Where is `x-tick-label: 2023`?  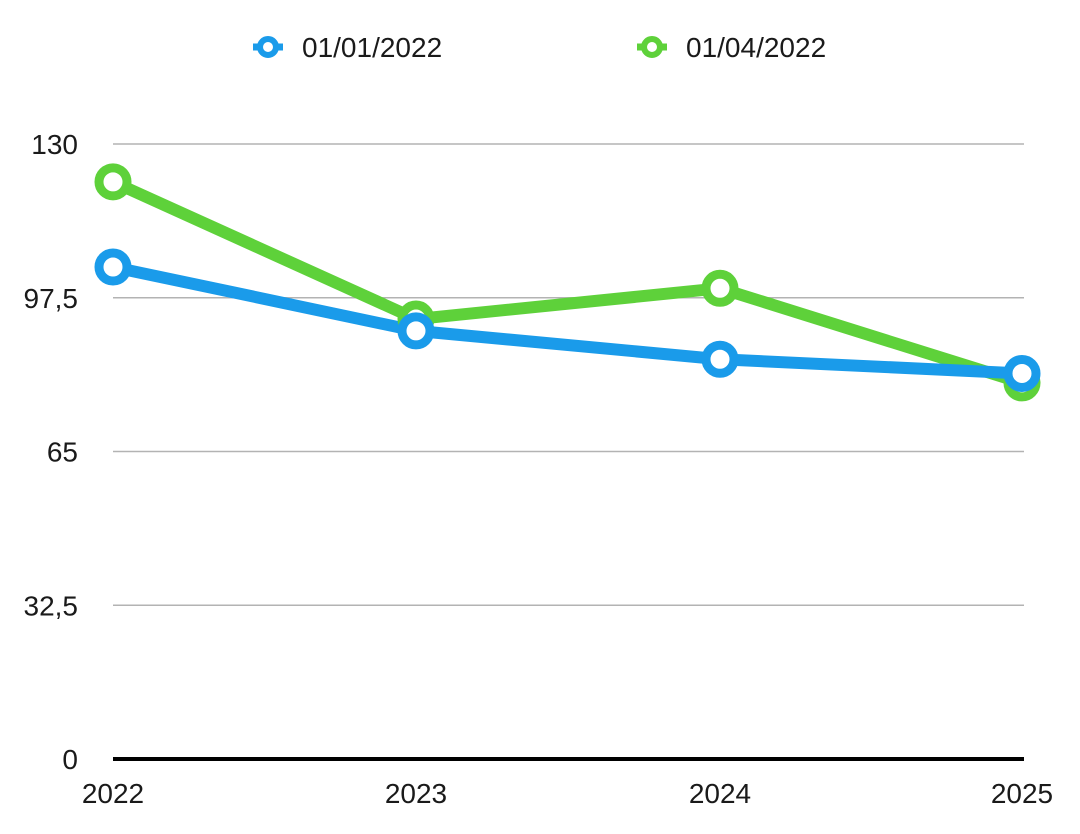 x-tick-label: 2023 is located at coordinates (416, 793).